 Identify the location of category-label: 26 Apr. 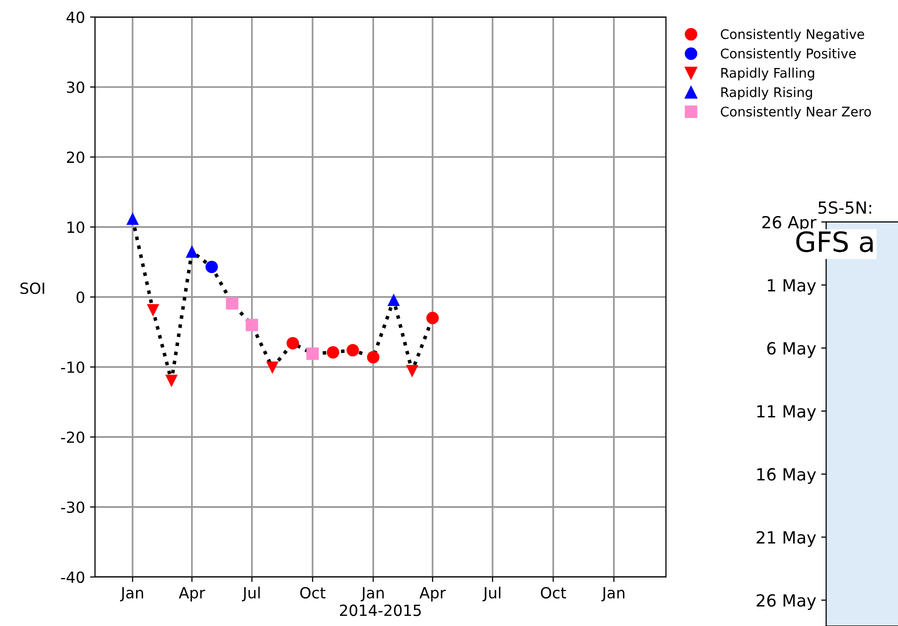
(789, 224).